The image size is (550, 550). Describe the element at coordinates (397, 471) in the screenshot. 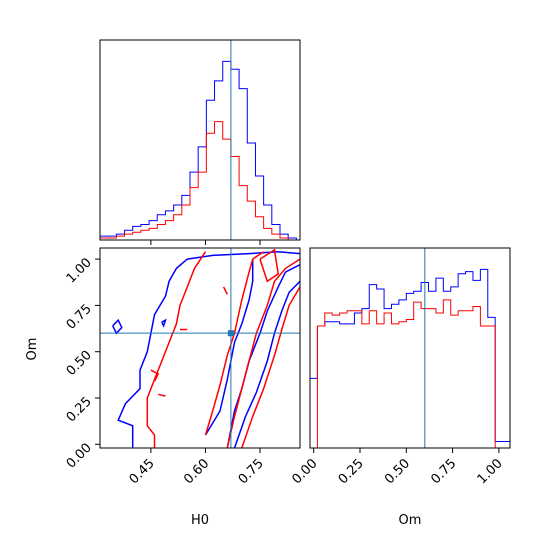

I see `hist-om-xtick-label-2: 0.50` at that location.